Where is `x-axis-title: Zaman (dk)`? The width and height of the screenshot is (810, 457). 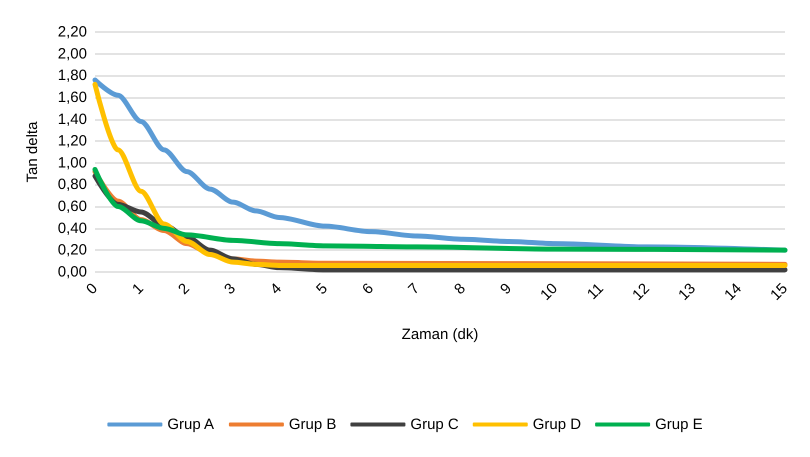 x-axis-title: Zaman (dk) is located at coordinates (440, 334).